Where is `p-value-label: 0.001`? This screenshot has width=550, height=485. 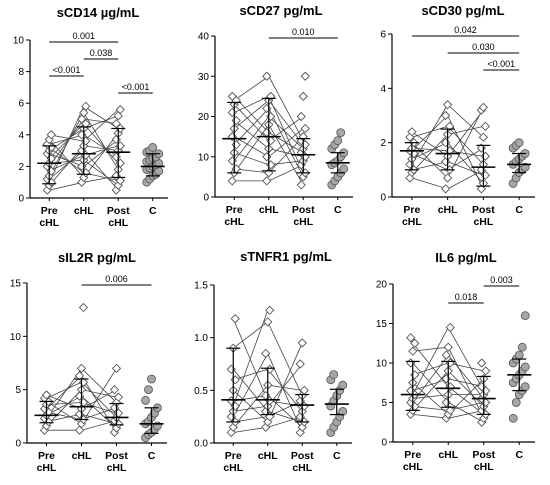
p-value-label: 0.001 is located at coordinates (83, 36).